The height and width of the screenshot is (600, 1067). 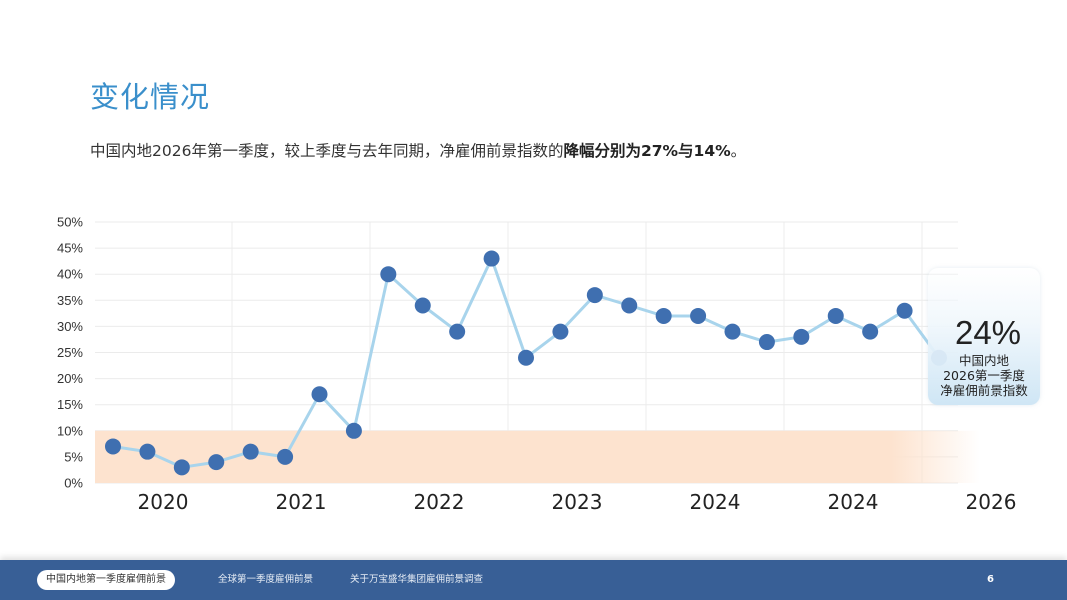 I want to click on page-title: 变化情况, so click(x=150, y=97).